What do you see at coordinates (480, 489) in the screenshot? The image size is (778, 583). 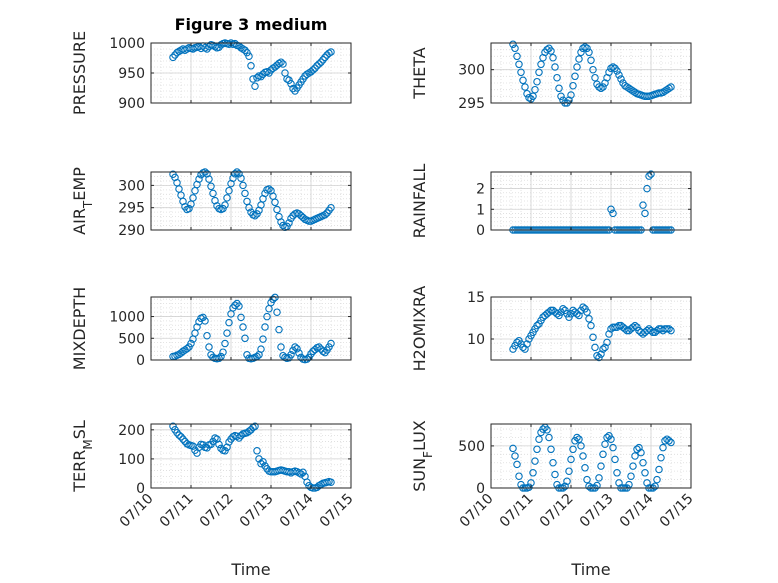 I see `y-tick-label: 0` at bounding box center [480, 489].